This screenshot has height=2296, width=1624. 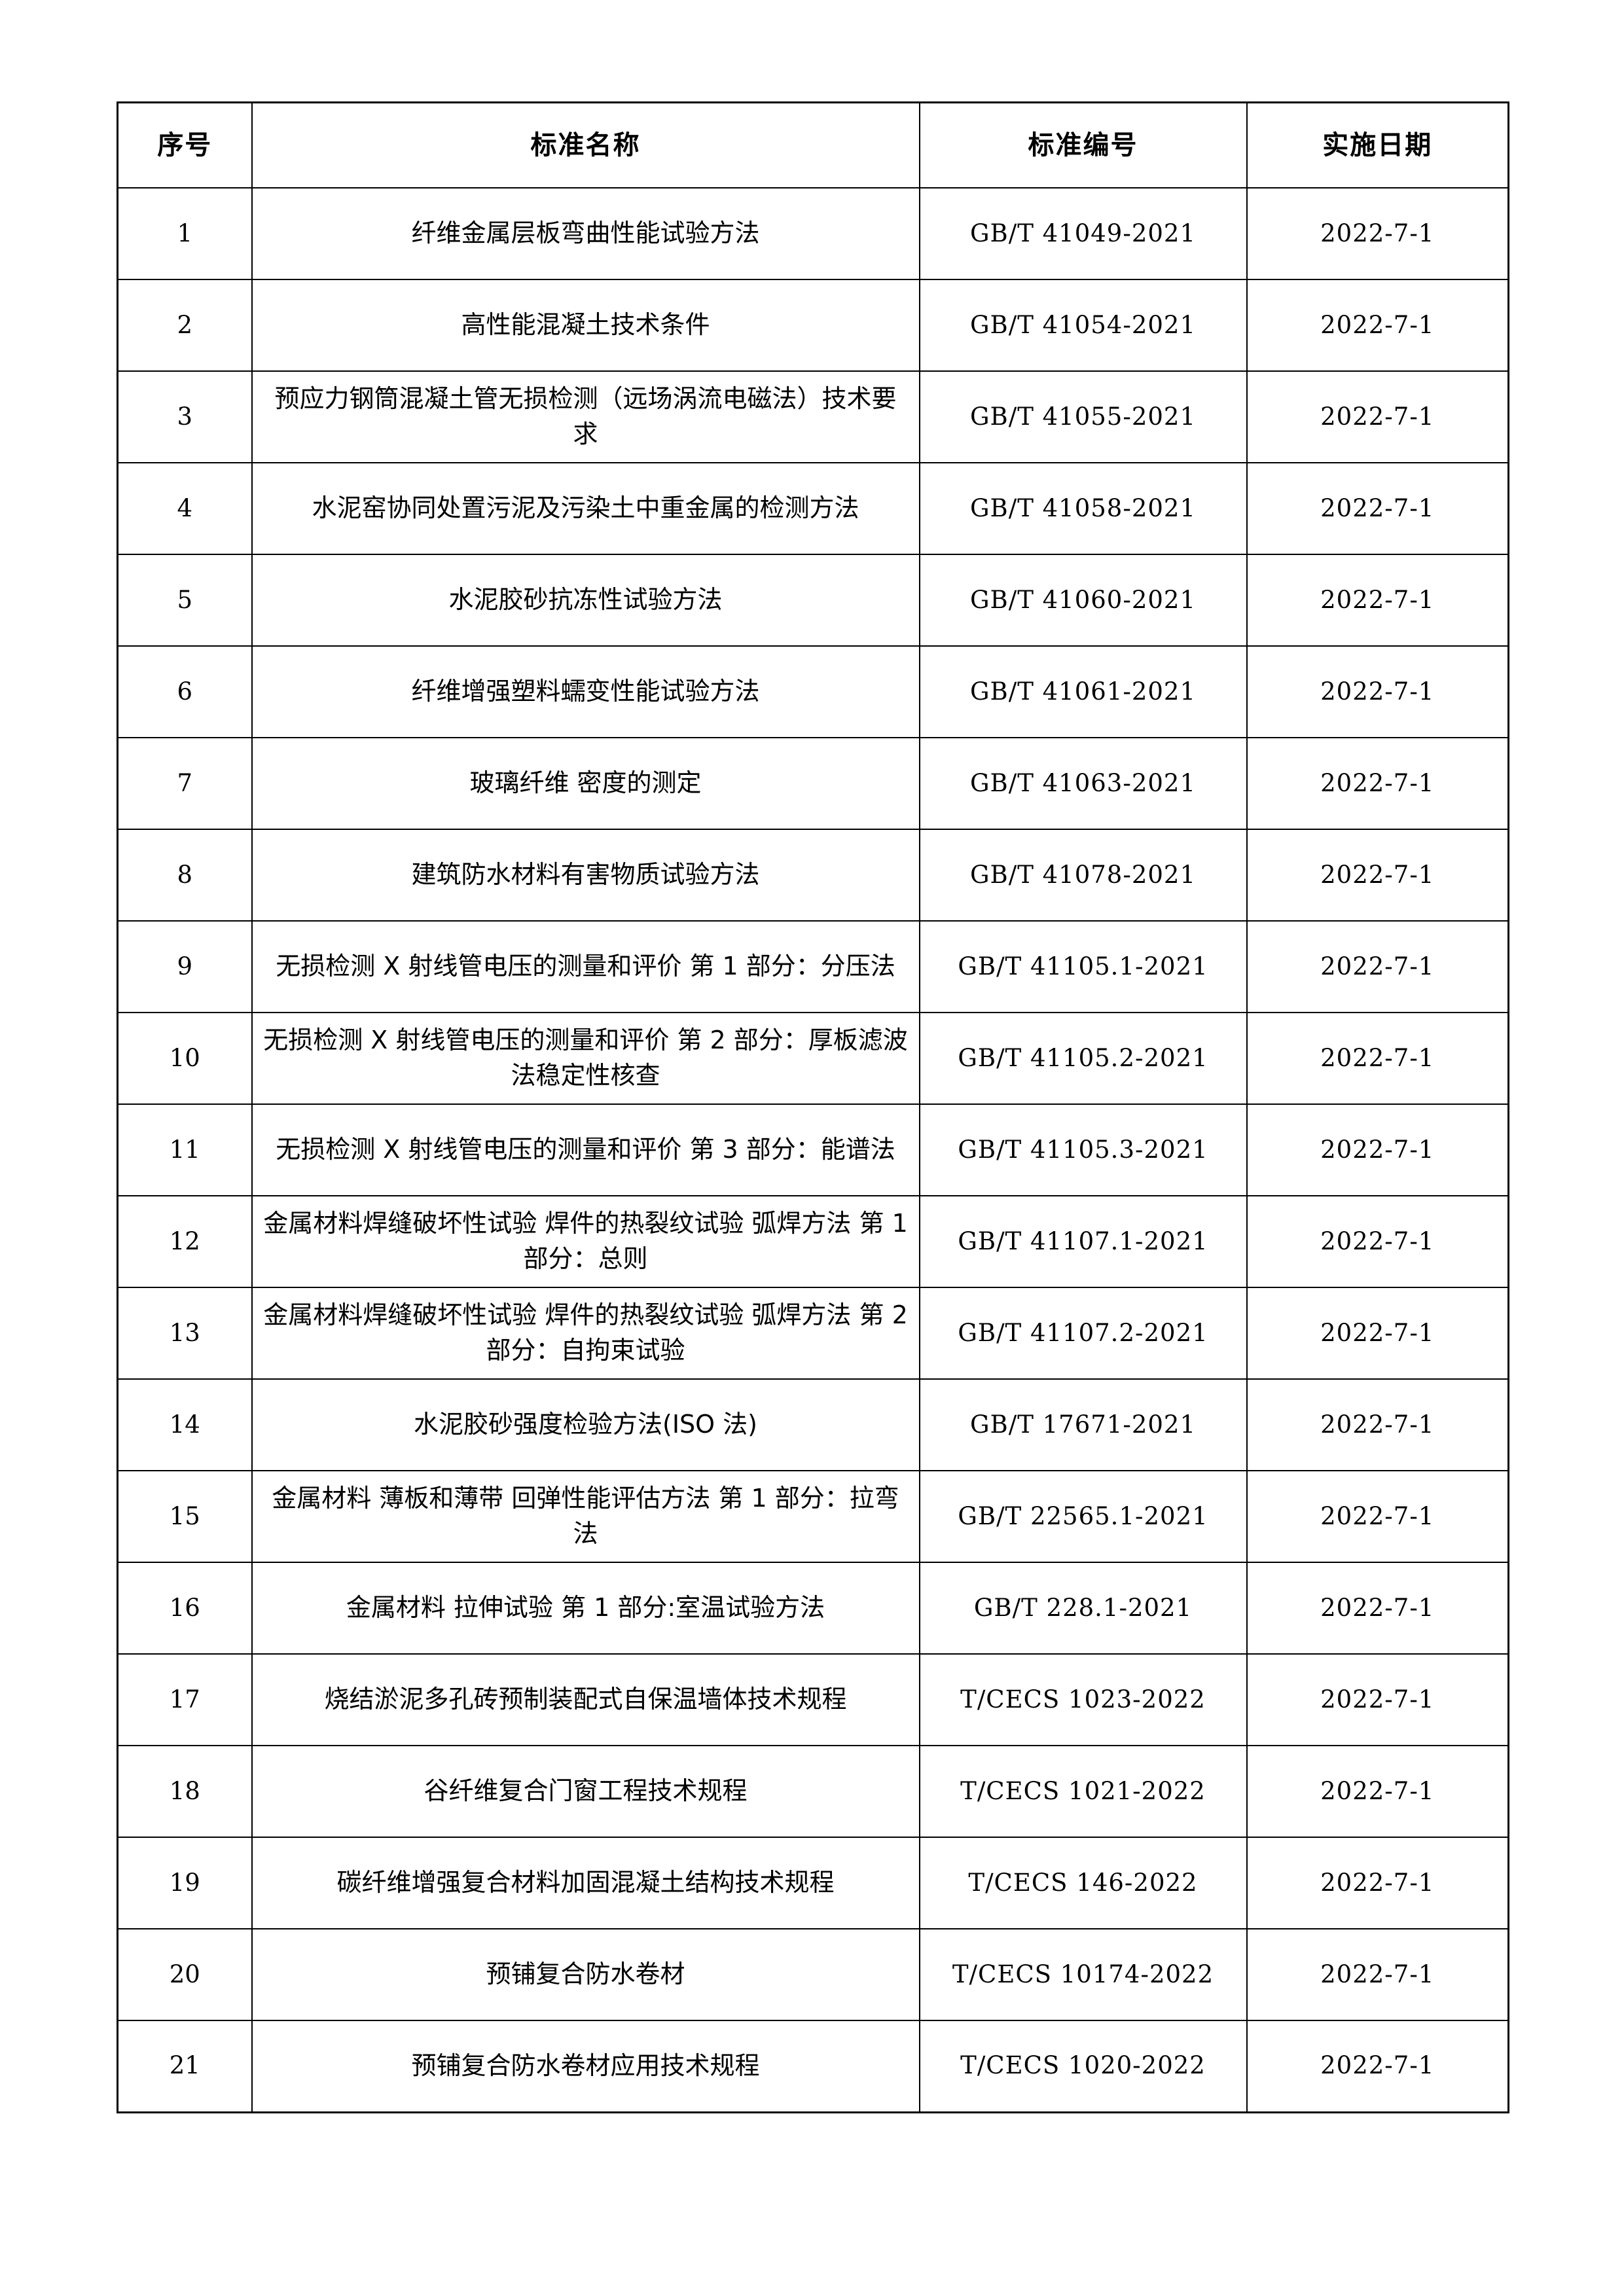 I want to click on standard-name-text: 水泥胶砂强度检验方法(ISO 法), so click(x=585, y=1424).